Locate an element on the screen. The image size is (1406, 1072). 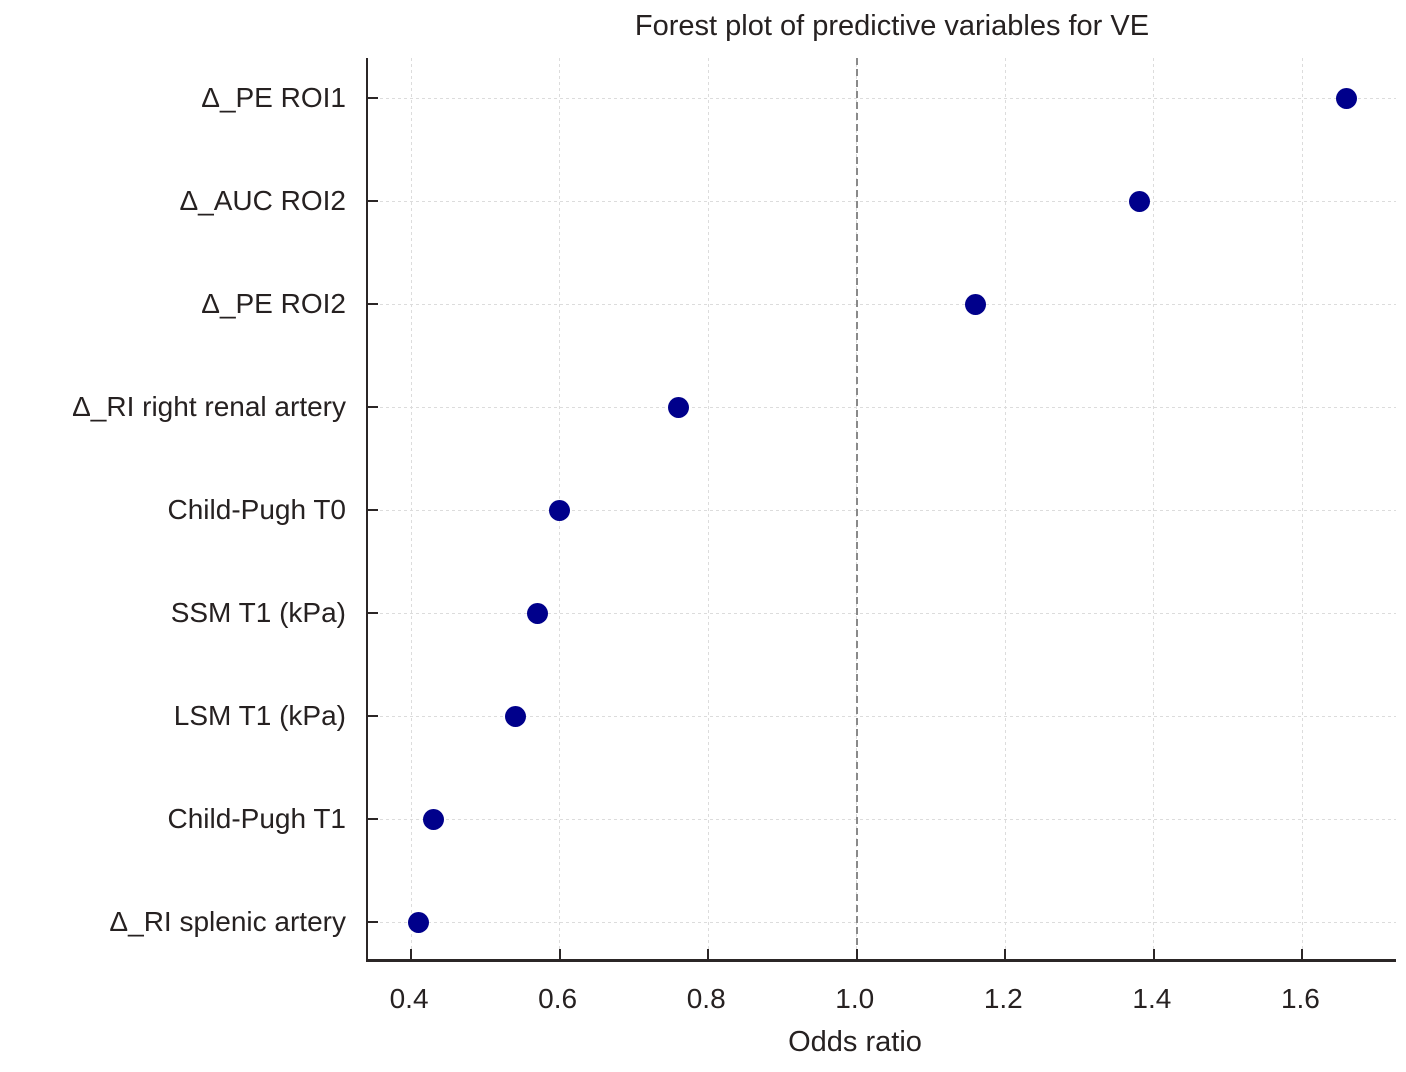
x-tick-label: 1.2 is located at coordinates (1003, 998).